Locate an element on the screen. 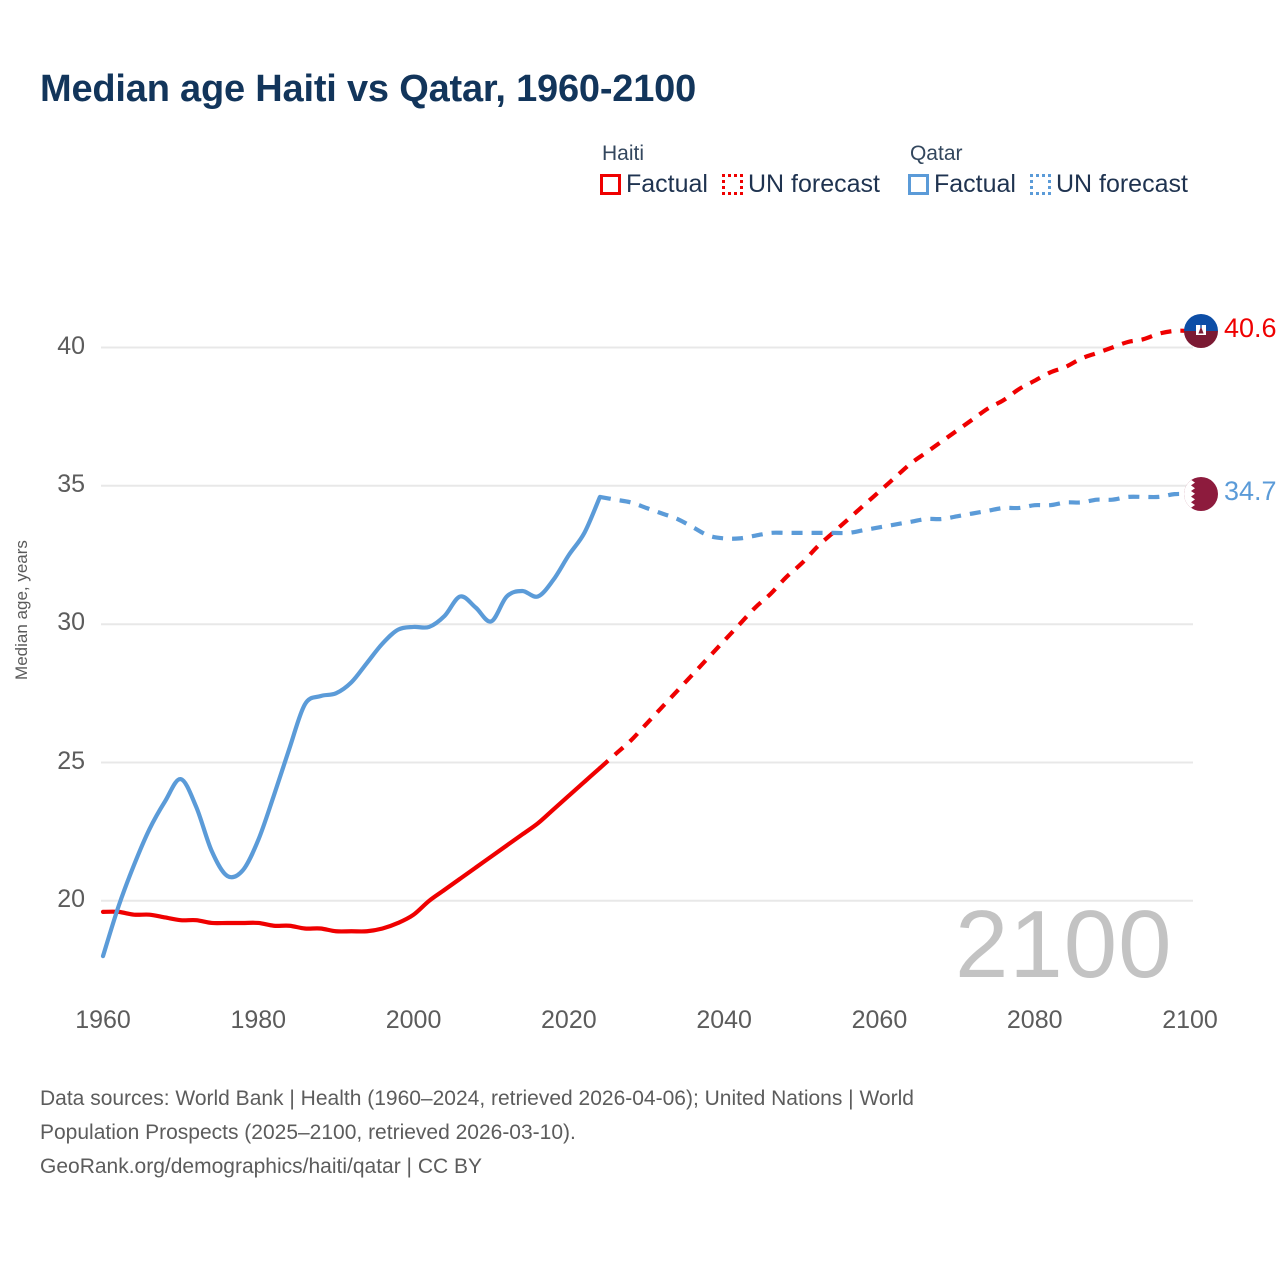  legend-group-title-haiti: Haiti is located at coordinates (623, 153).